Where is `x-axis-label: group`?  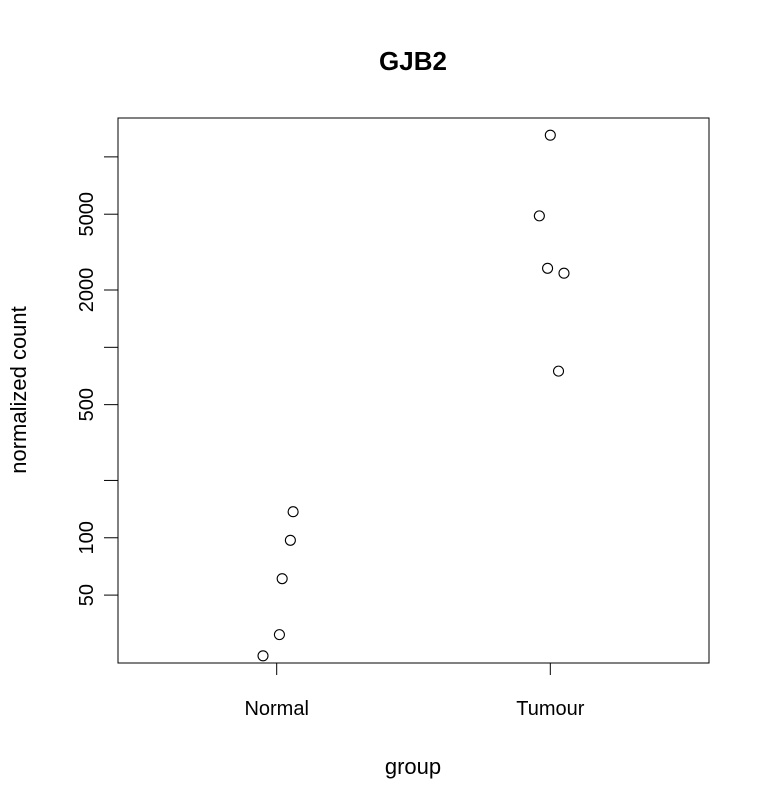 x-axis-label: group is located at coordinates (413, 766).